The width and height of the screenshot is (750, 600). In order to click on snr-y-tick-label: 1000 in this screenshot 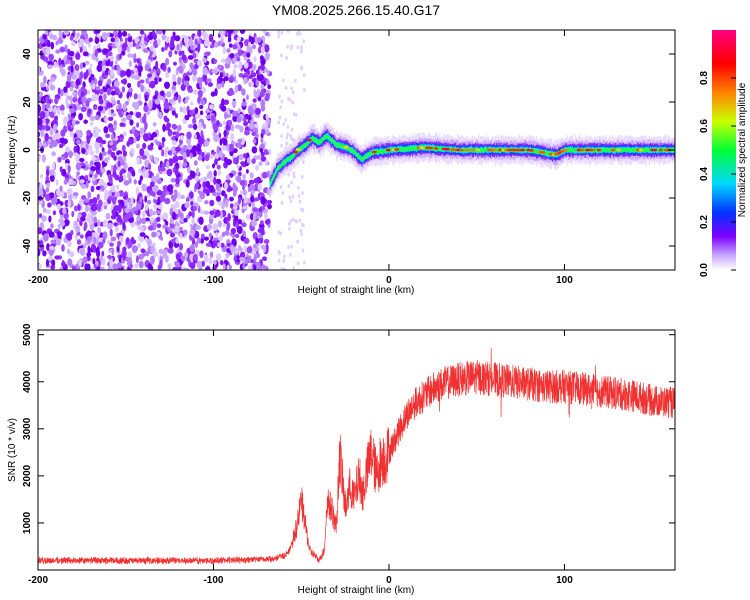, I will do `click(27, 522)`.